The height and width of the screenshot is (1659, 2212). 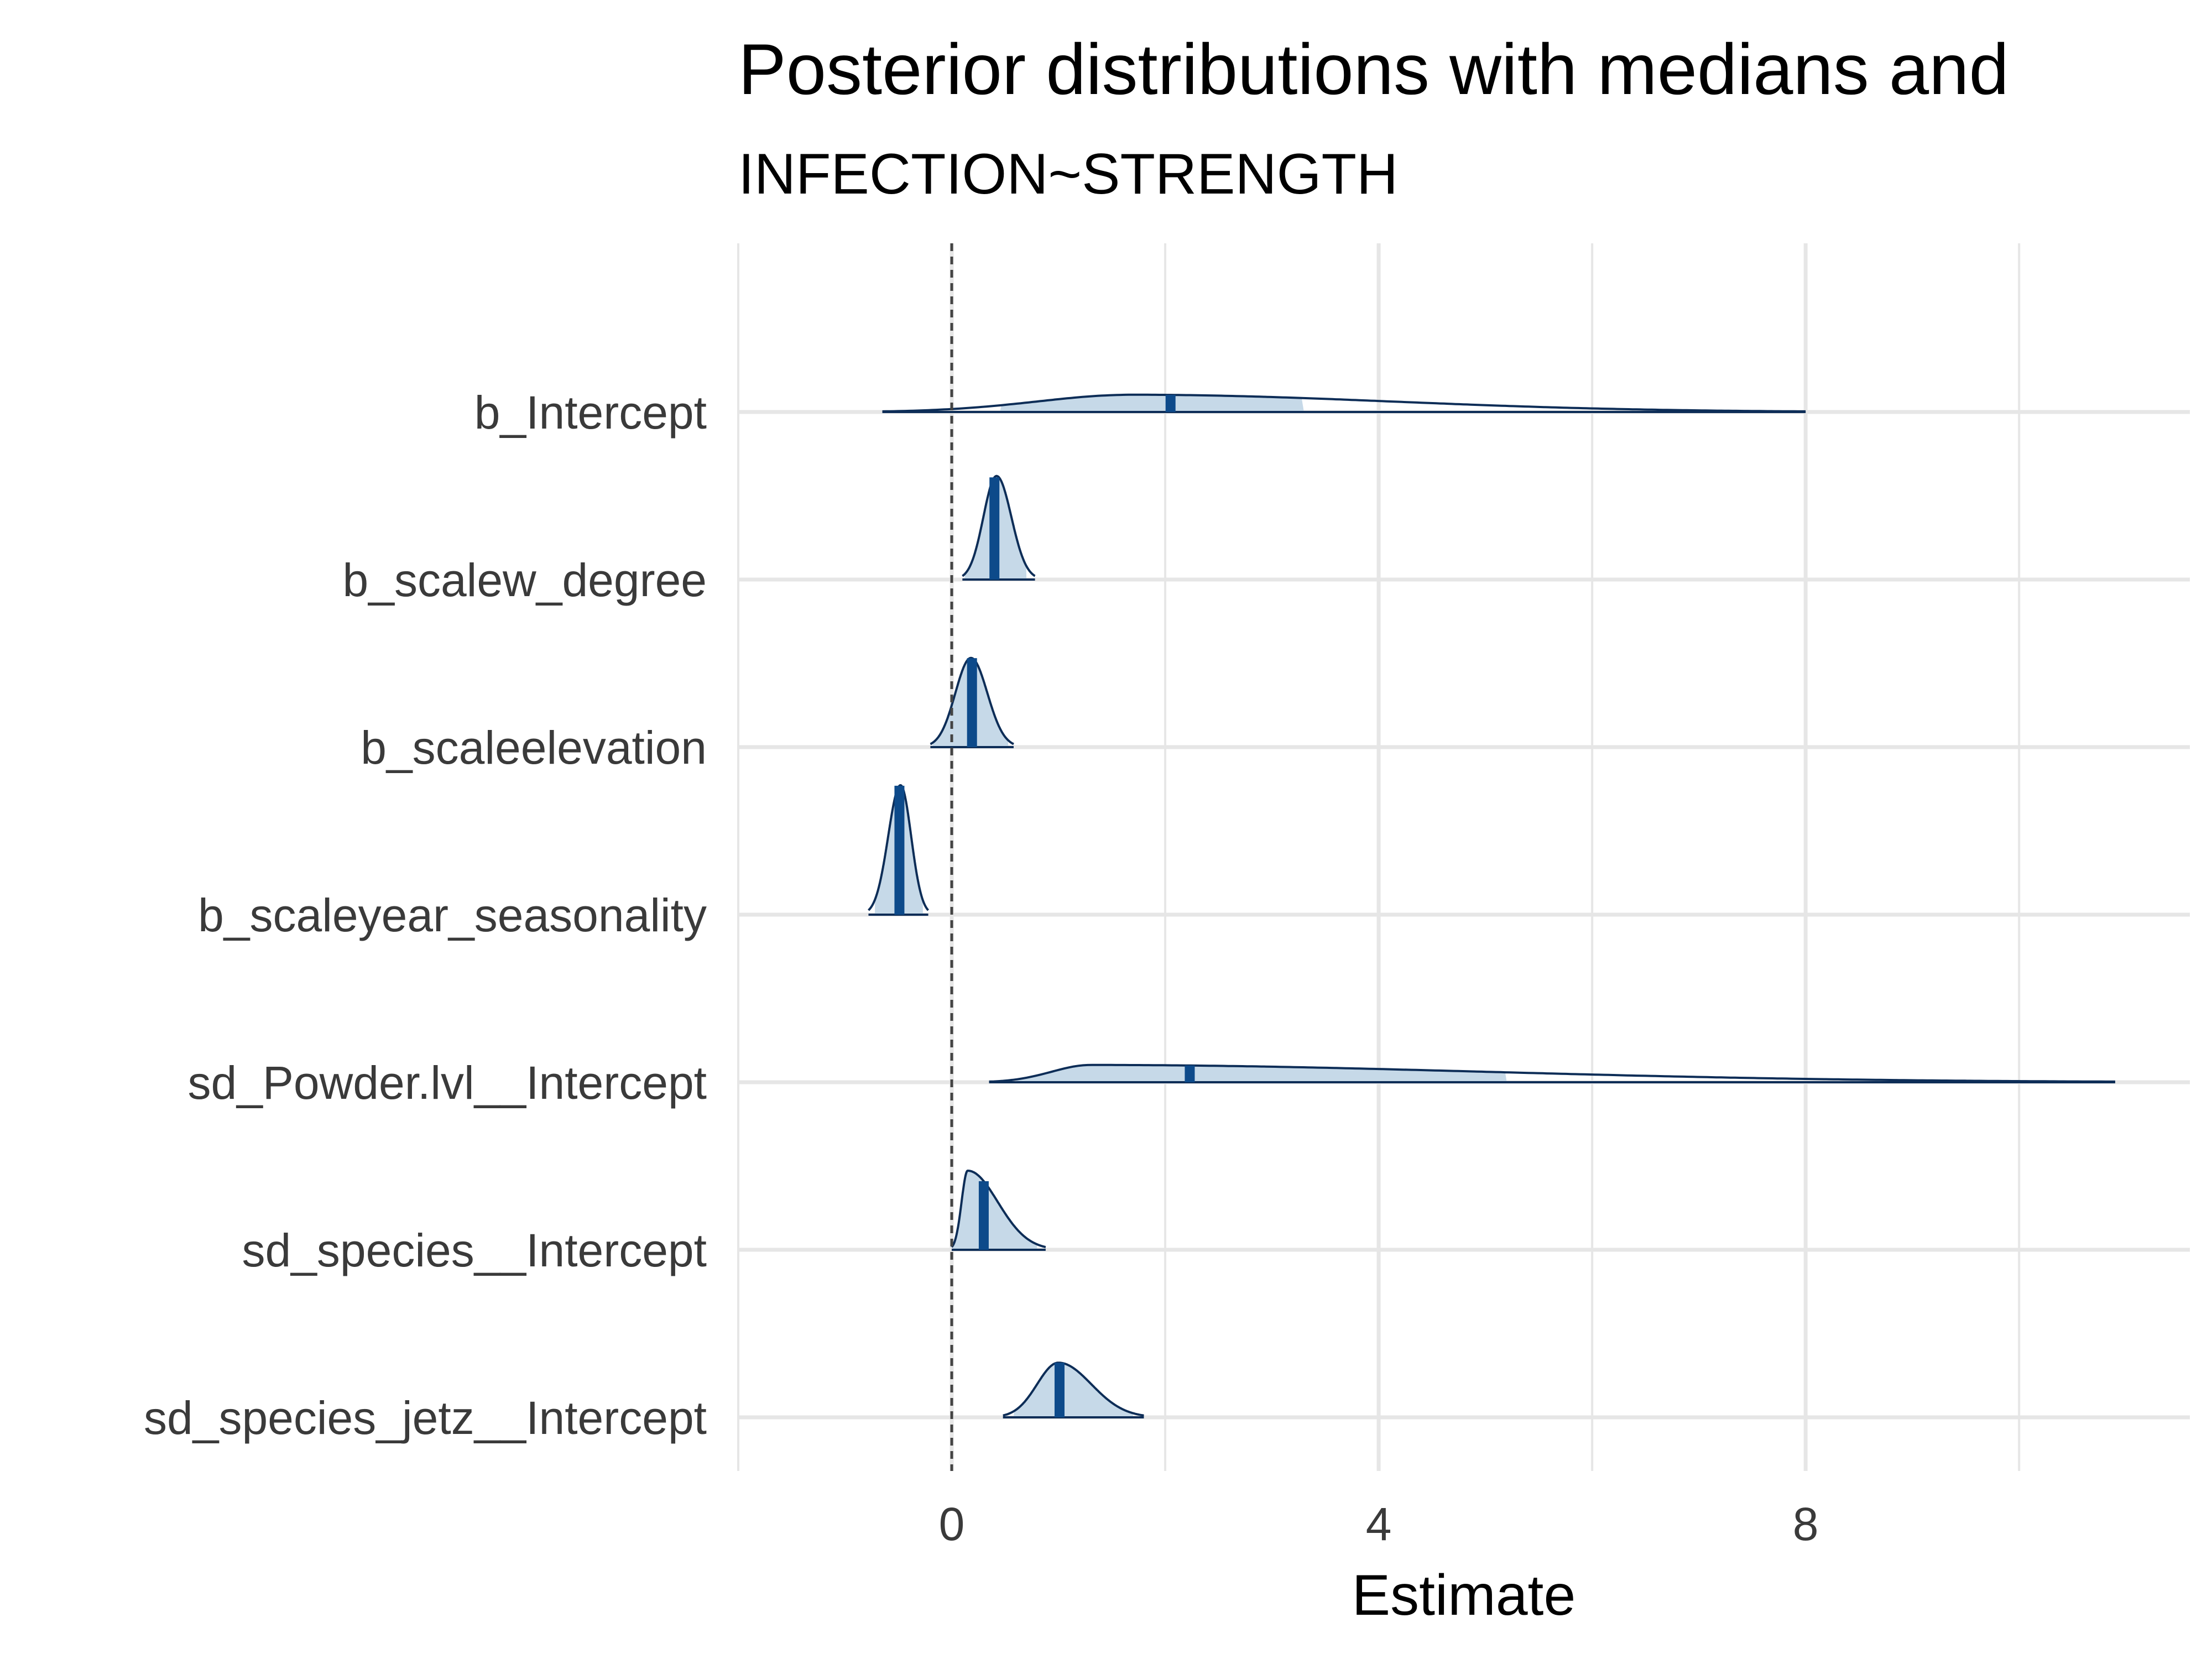 What do you see at coordinates (426, 1418) in the screenshot?
I see `y-label-sd_species_jetz__Intercept: sd_species_jetz__Intercept` at bounding box center [426, 1418].